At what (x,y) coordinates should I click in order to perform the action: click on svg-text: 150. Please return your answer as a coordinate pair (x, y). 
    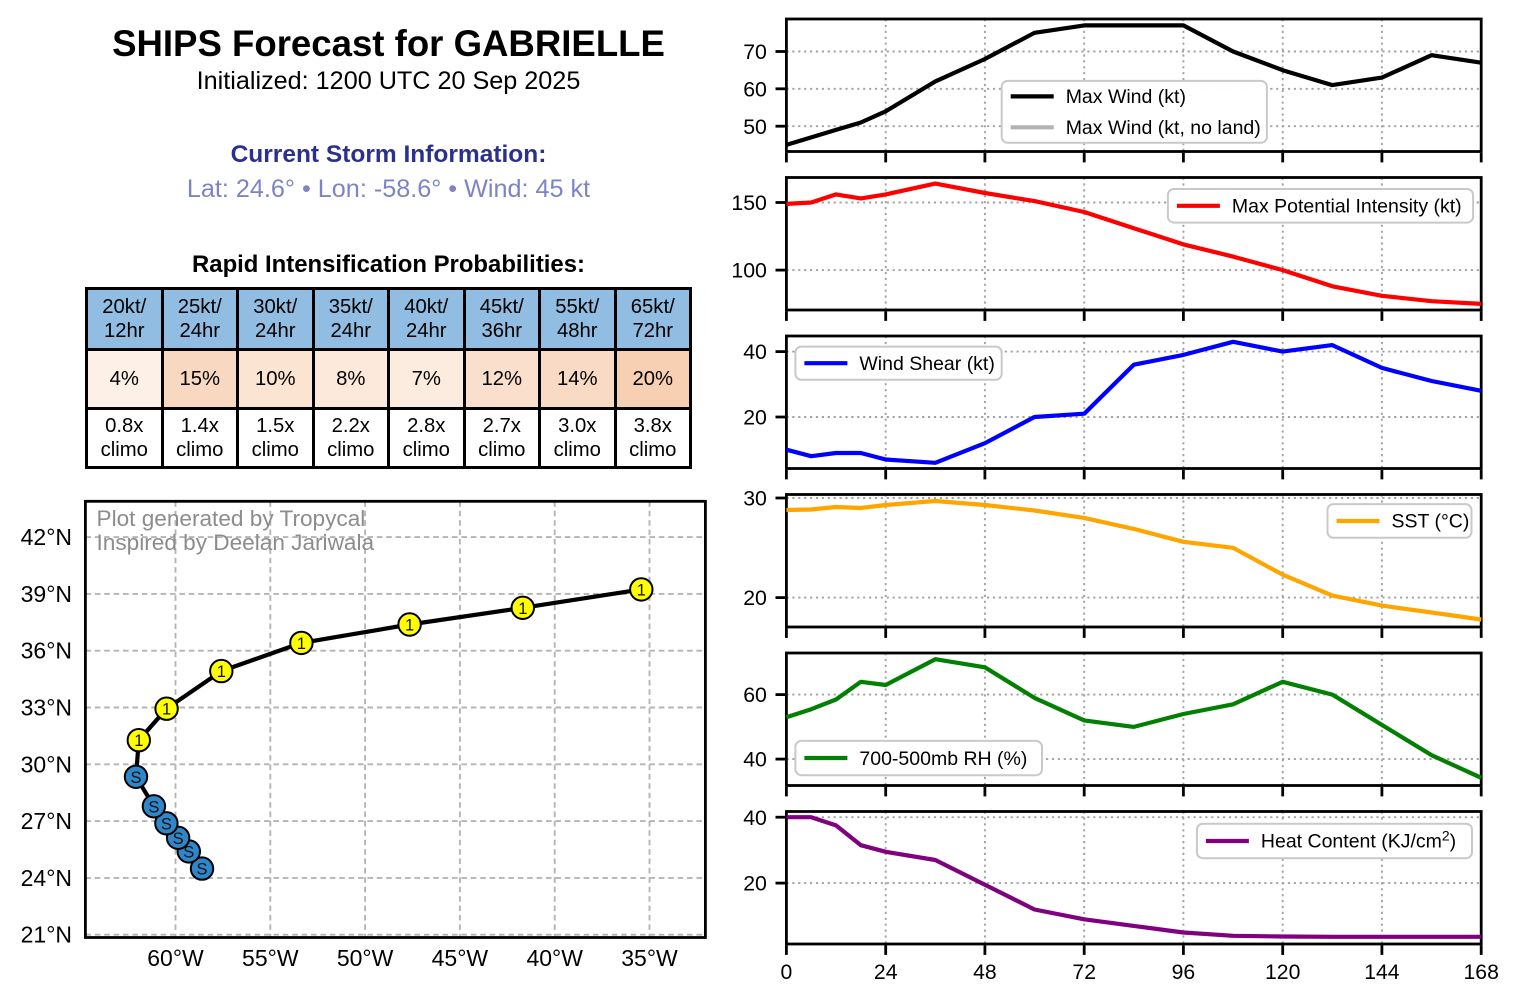
    Looking at the image, I should click on (749, 203).